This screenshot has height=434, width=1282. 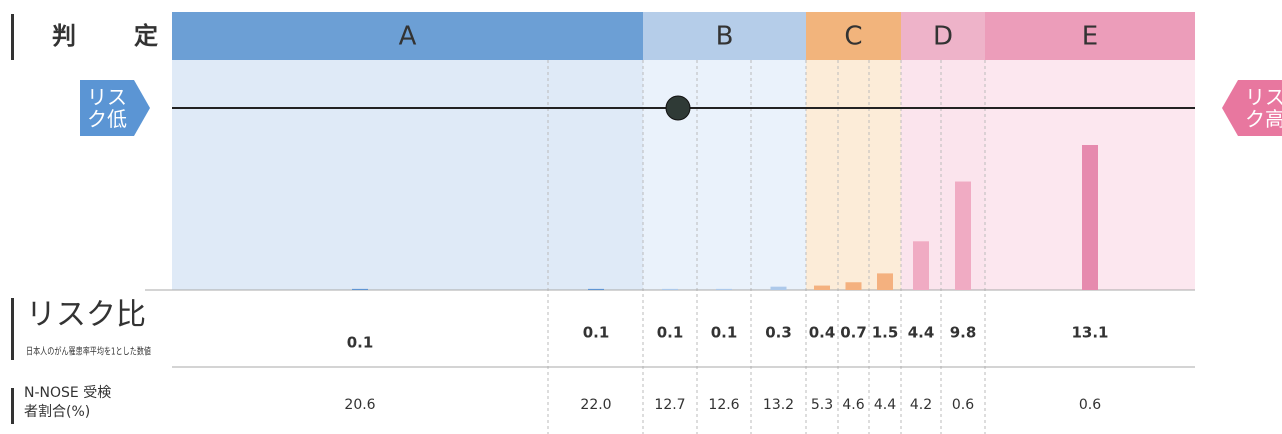 What do you see at coordinates (595, 405) in the screenshot?
I see `pct-label: 22.0` at bounding box center [595, 405].